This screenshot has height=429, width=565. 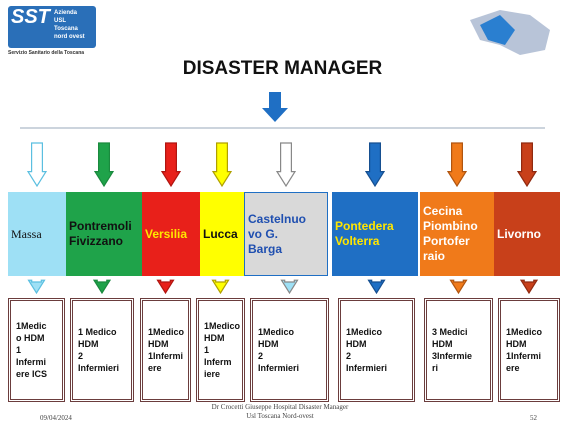 I want to click on area-label: Cecina Piombino Portofer raio, so click(x=457, y=234).